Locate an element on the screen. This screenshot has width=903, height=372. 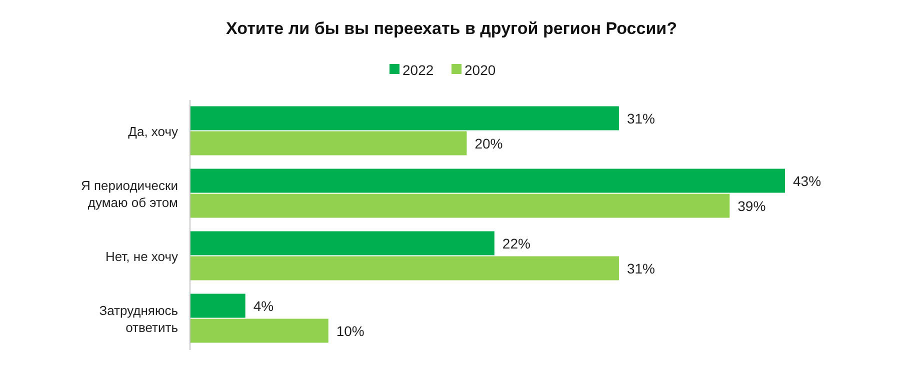
data-label: 22% is located at coordinates (516, 244).